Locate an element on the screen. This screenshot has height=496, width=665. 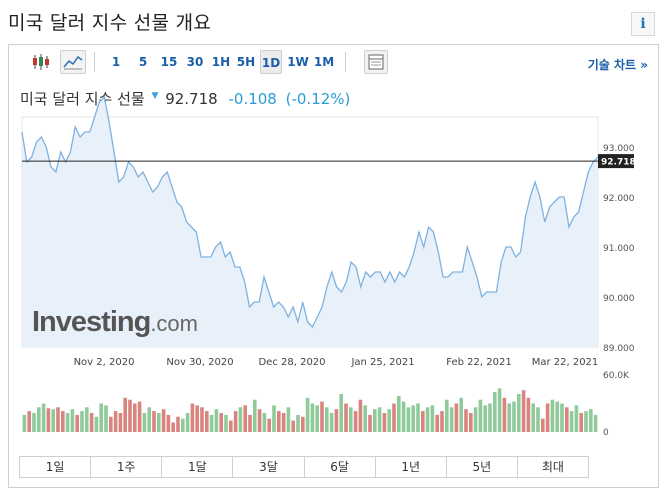
interval-15-button: 15 is located at coordinates (169, 62).